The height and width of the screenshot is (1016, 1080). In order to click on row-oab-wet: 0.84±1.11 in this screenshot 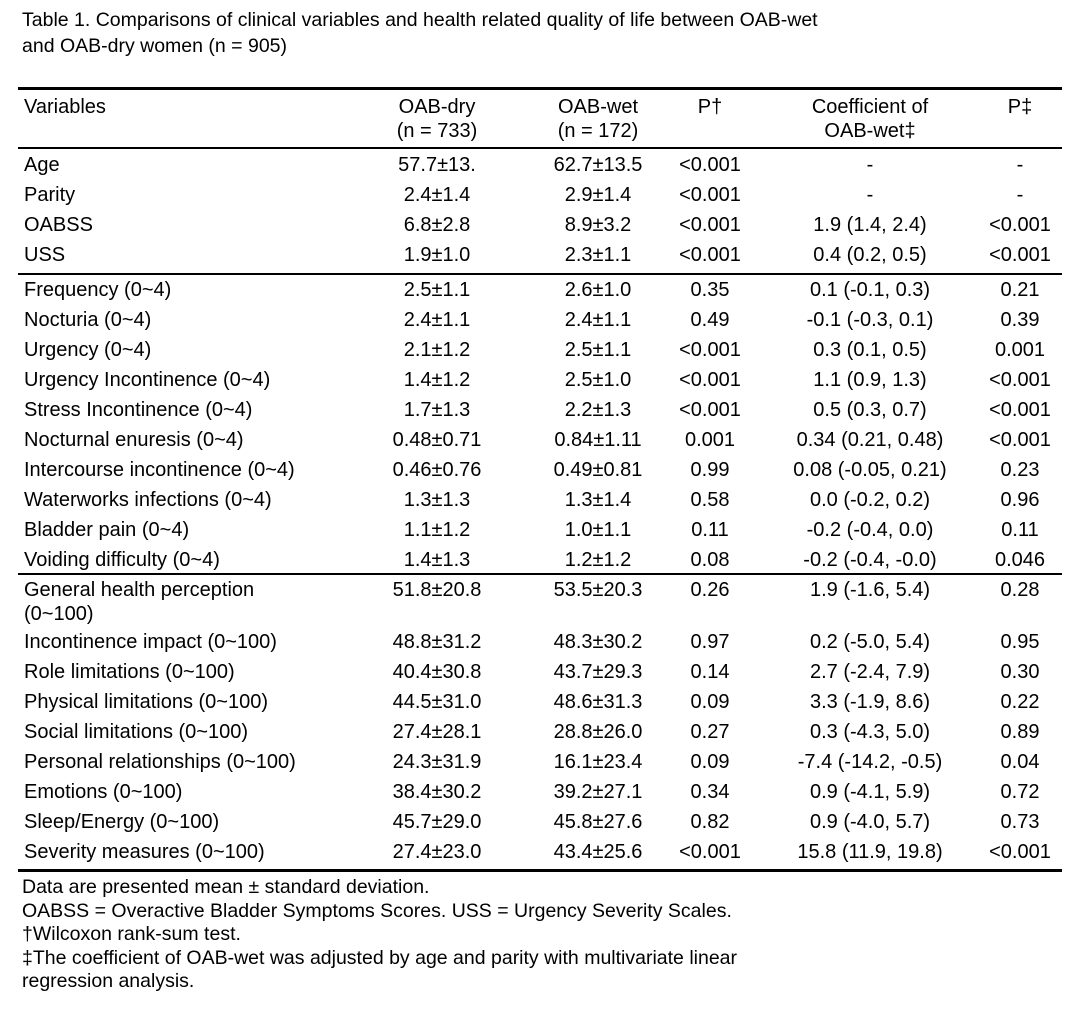, I will do `click(598, 440)`.